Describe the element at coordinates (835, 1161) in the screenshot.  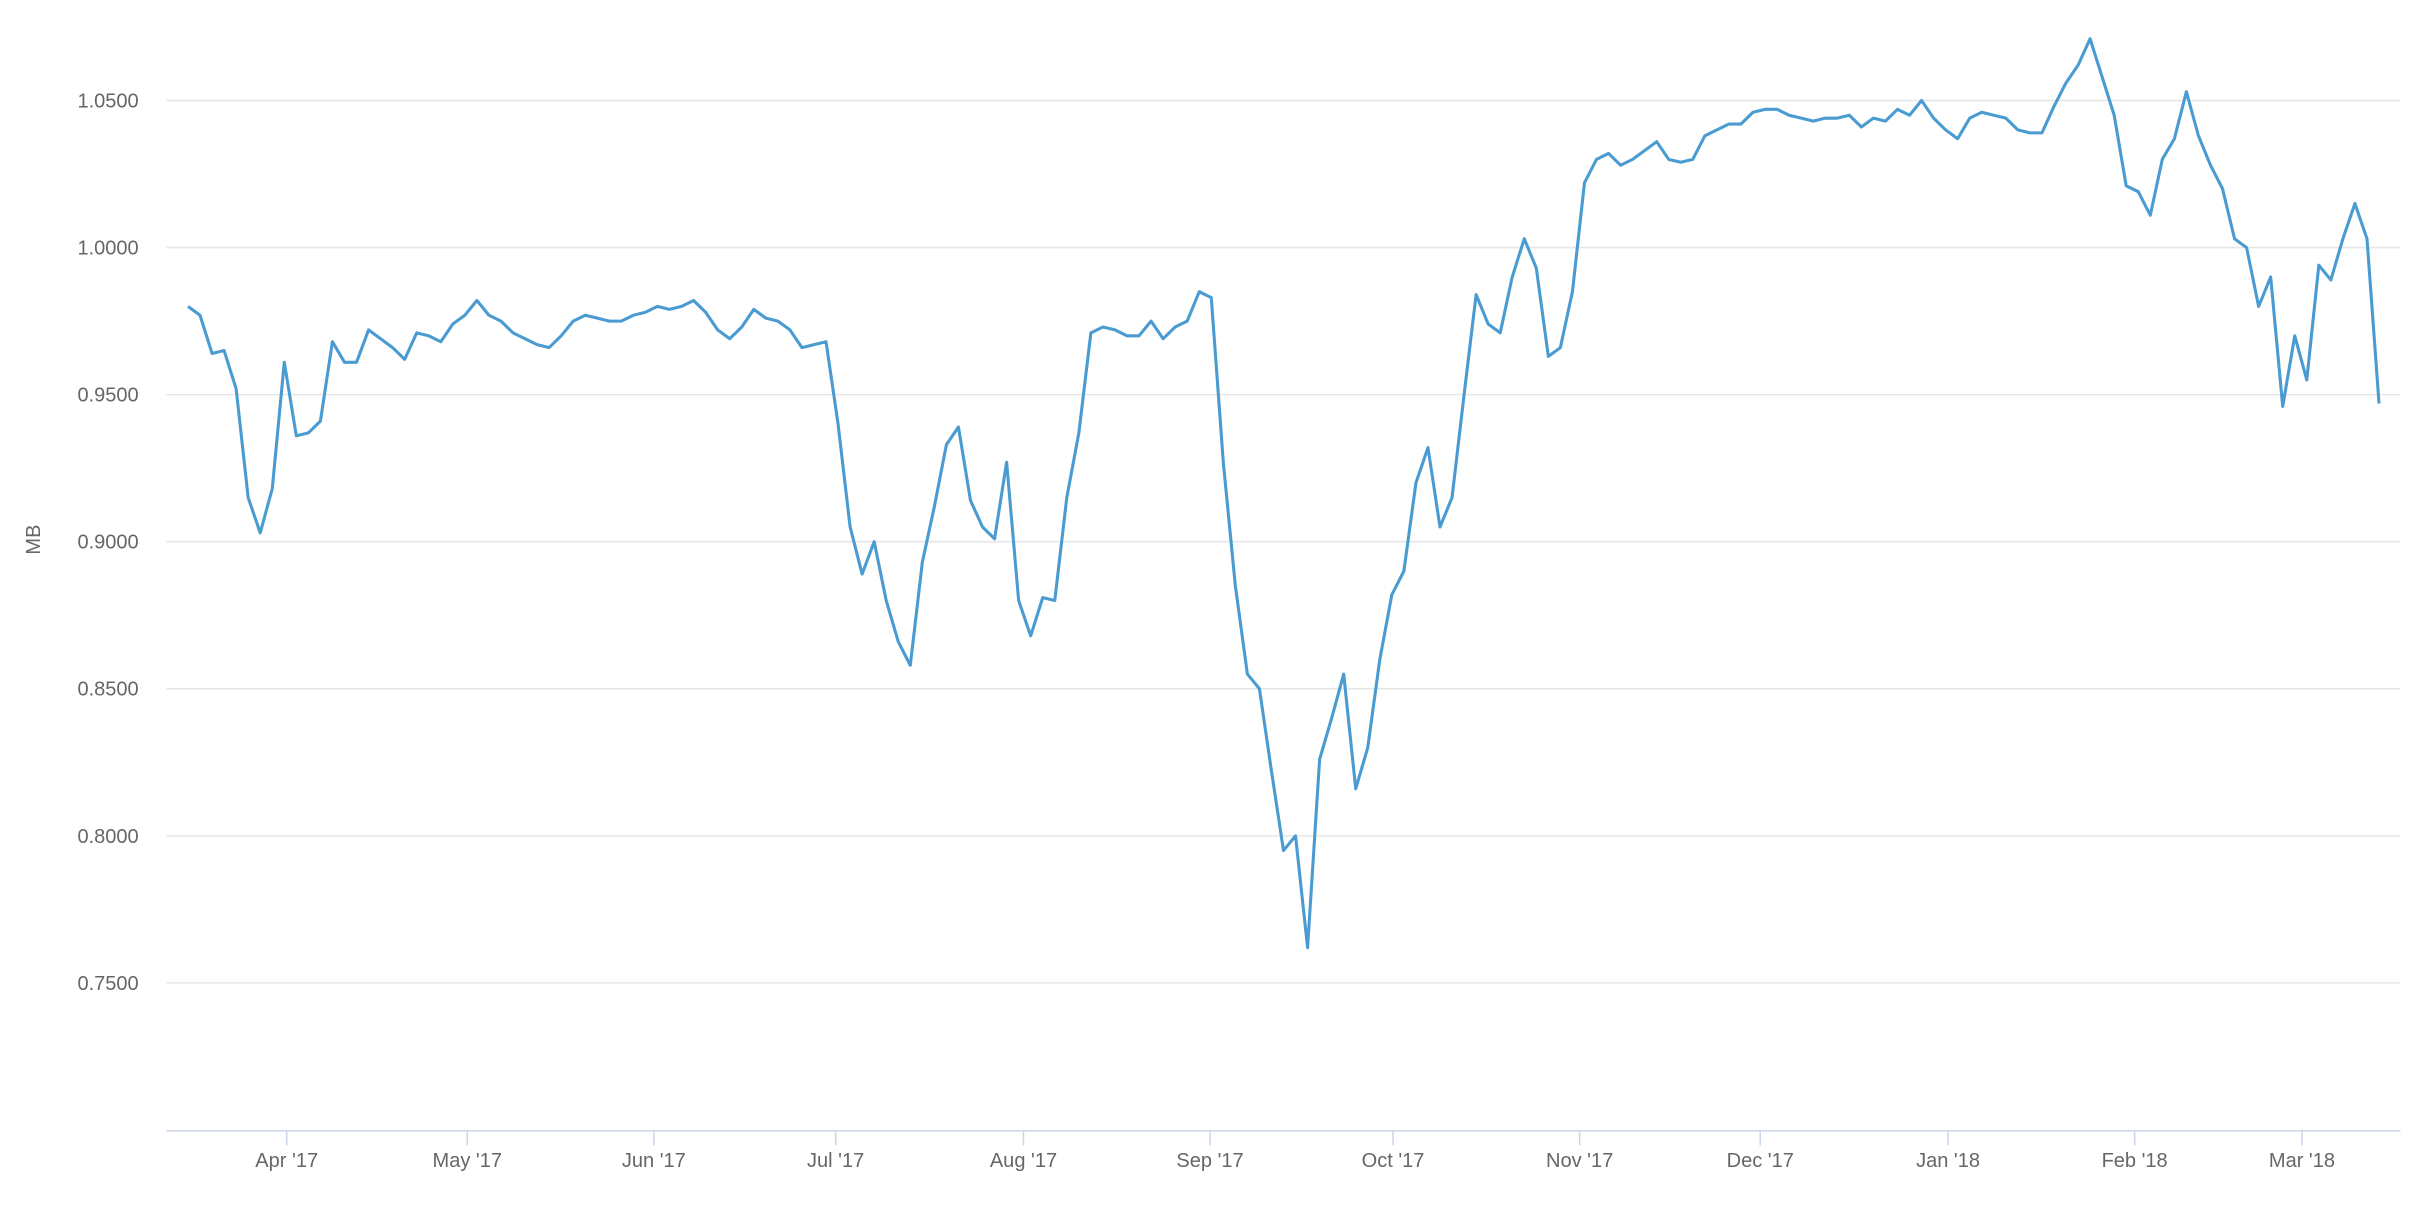
I see `x-tick-label: Jul '17` at that location.